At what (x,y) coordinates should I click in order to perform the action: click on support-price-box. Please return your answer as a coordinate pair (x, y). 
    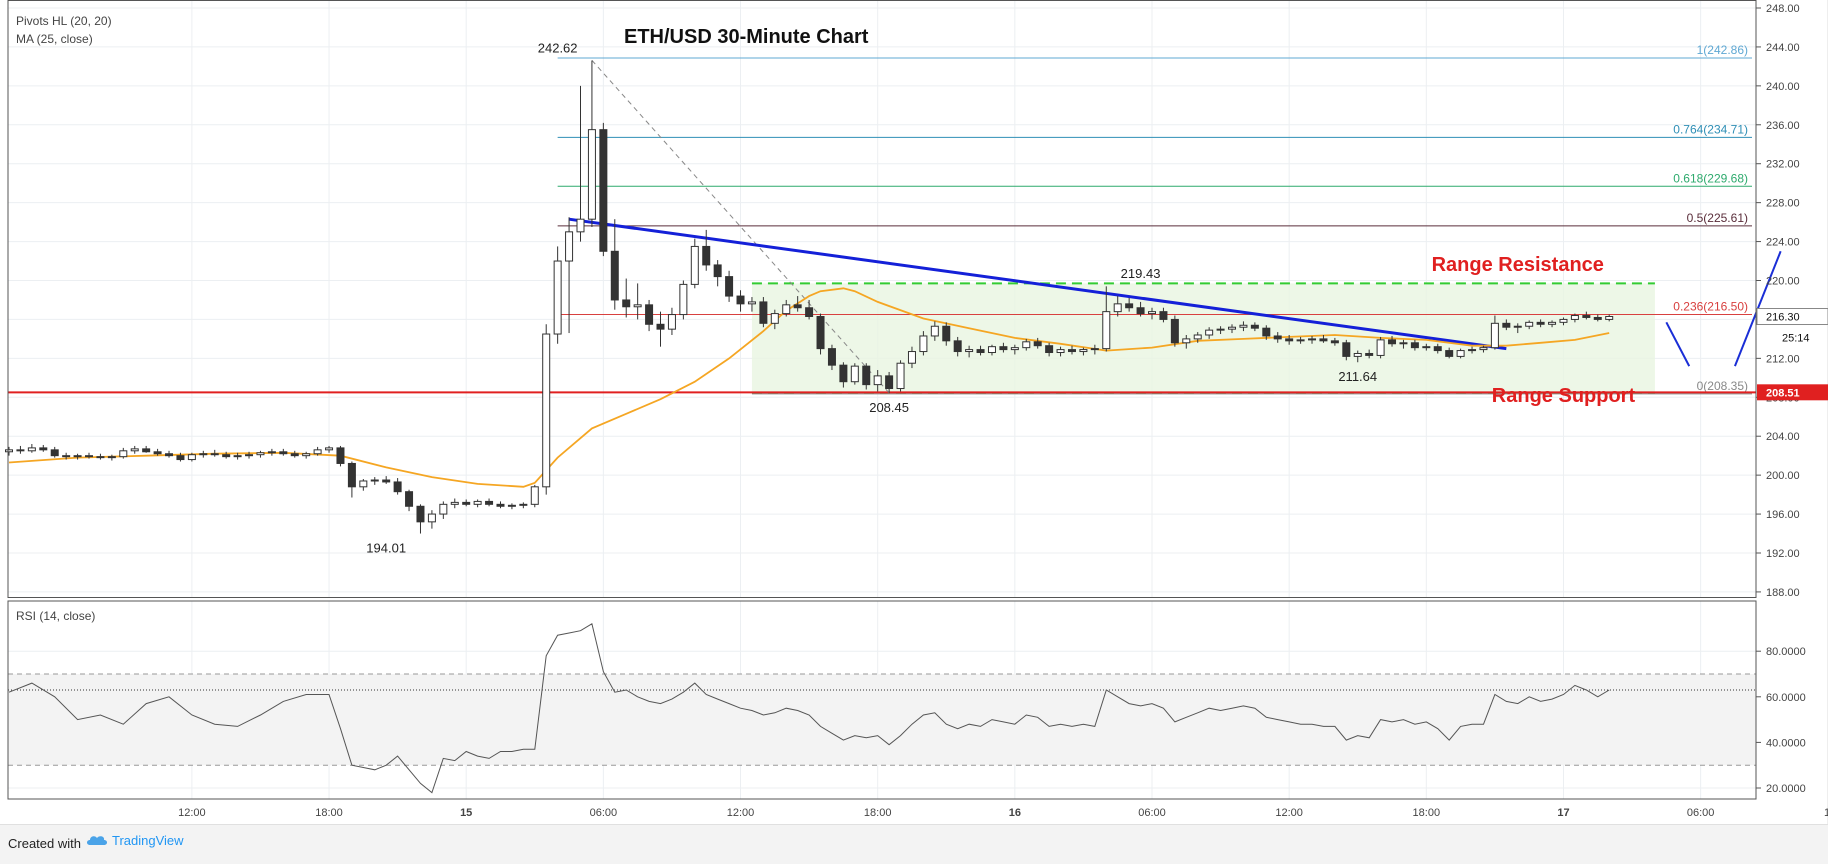
    Looking at the image, I should click on (1792, 392).